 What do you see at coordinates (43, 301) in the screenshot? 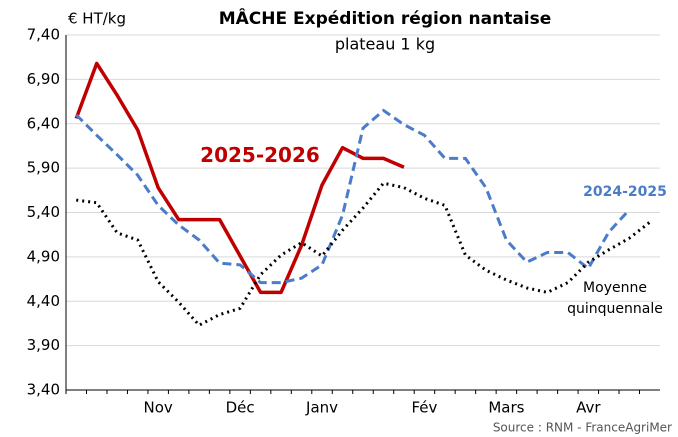
I see `y-tick-label: 4,40` at bounding box center [43, 301].